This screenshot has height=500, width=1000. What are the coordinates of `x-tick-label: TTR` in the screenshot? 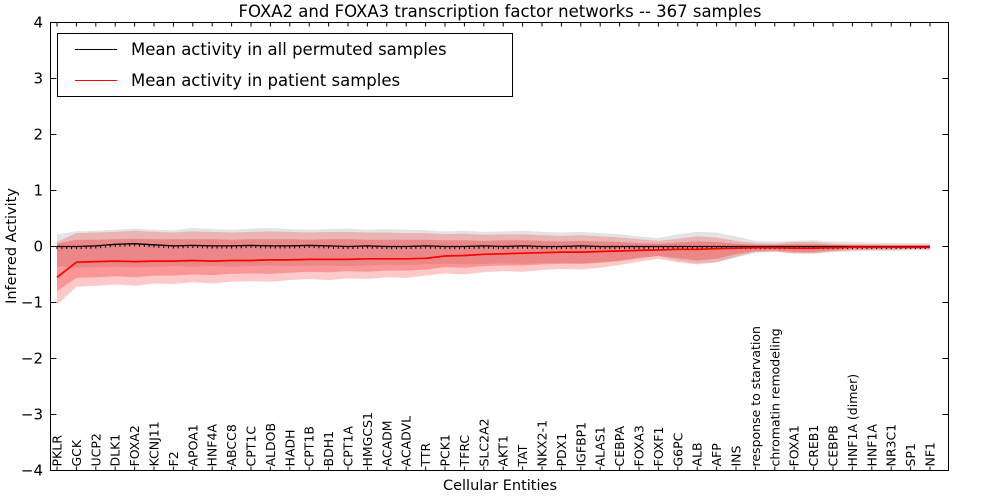 It's located at (425, 454).